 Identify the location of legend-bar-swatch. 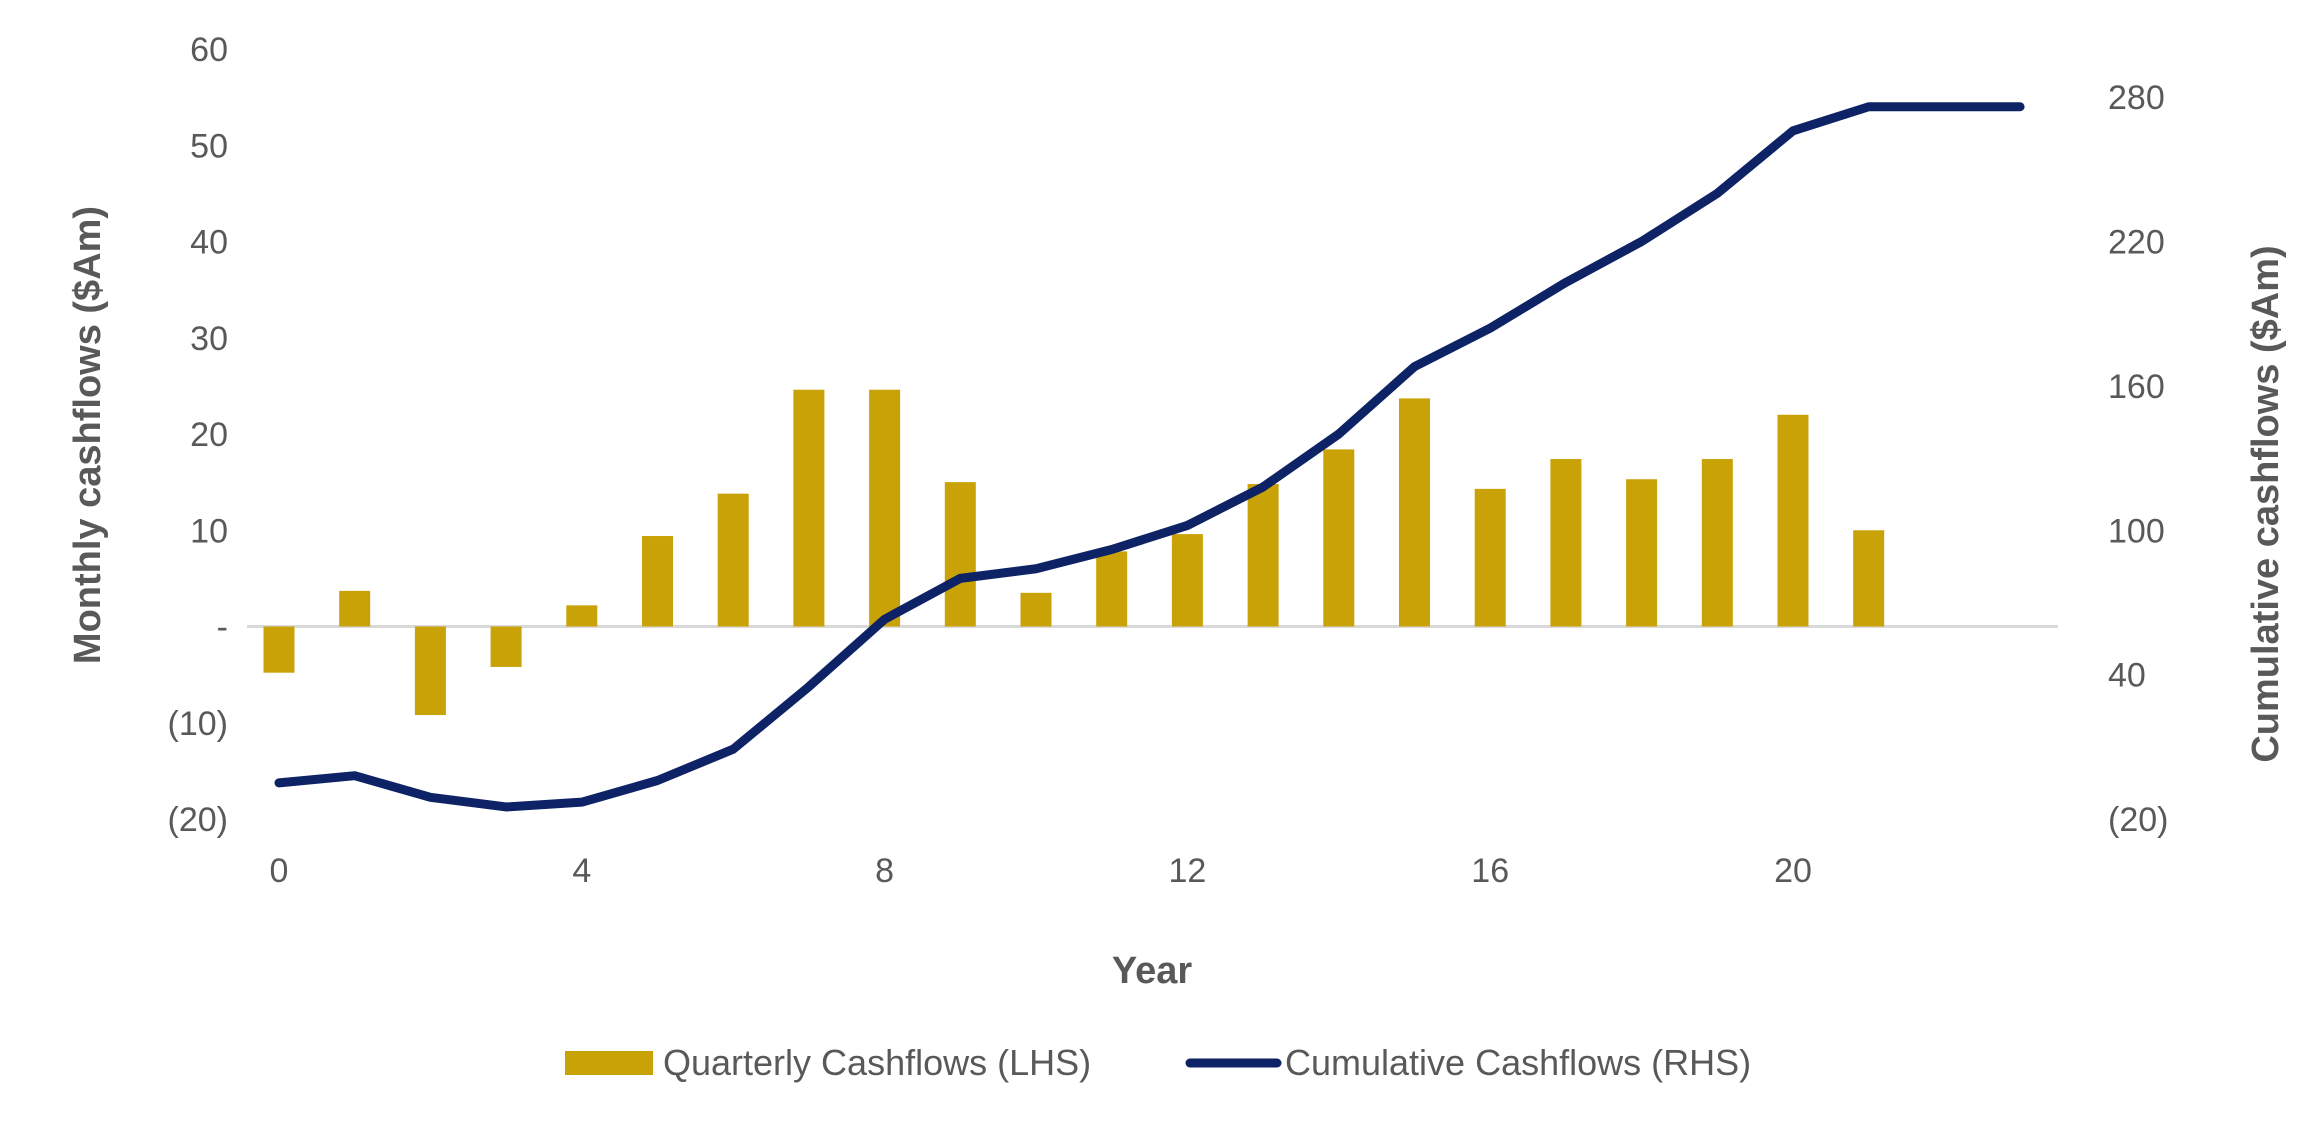
(609, 1063).